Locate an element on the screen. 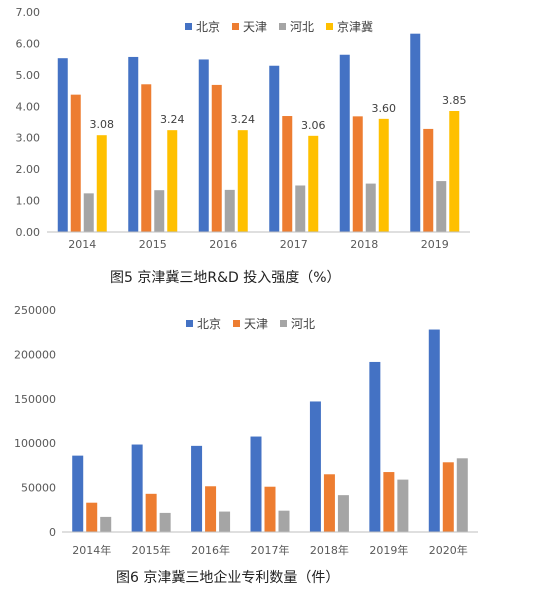 This screenshot has width=538, height=595. x-tick-label: 2020年 is located at coordinates (448, 550).